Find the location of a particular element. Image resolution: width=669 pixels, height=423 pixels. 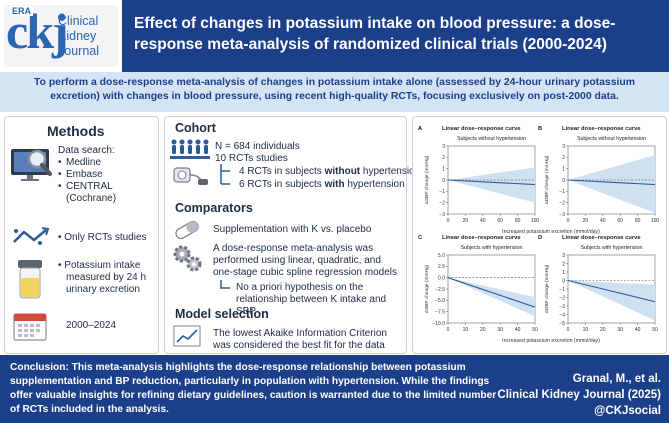

ytick-label-d: 3 is located at coordinates (563, 256).